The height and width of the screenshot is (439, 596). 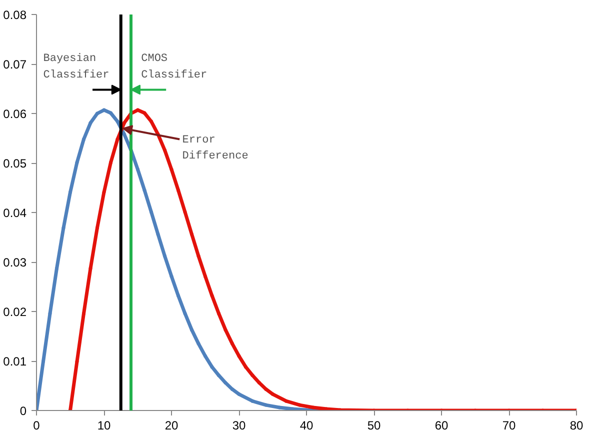 I want to click on x-tick-label: 30, so click(x=239, y=425).